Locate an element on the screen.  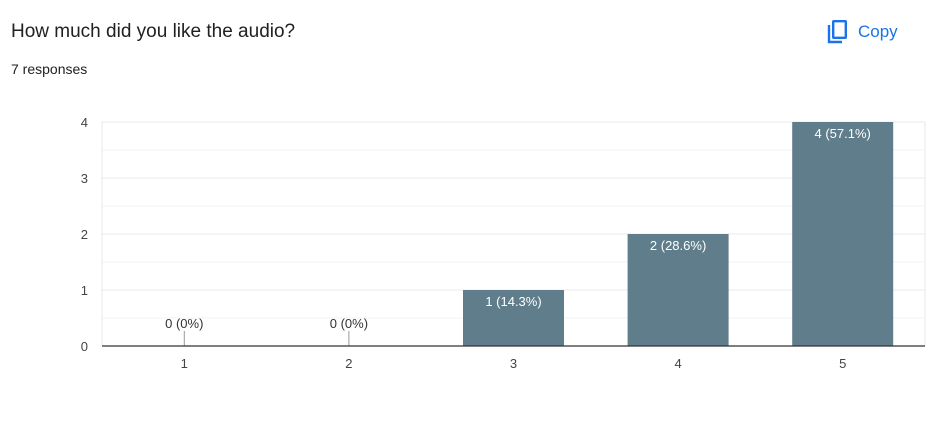
data-label: 4 (57.1%) is located at coordinates (843, 133).